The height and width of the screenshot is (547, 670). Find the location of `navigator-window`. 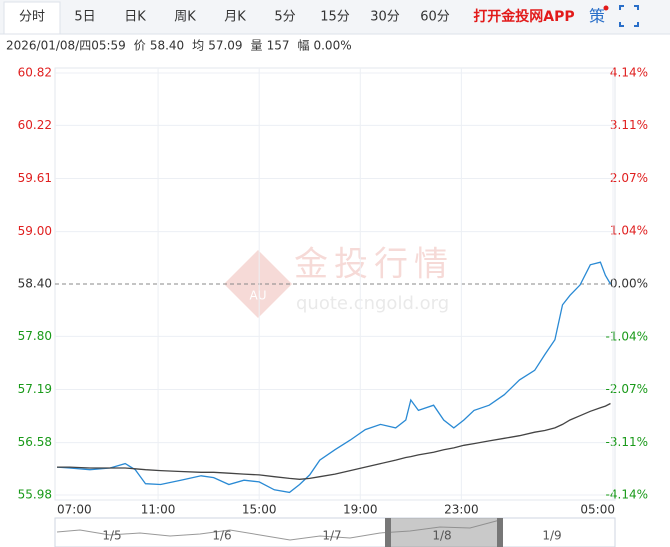

navigator-window is located at coordinates (444, 532).